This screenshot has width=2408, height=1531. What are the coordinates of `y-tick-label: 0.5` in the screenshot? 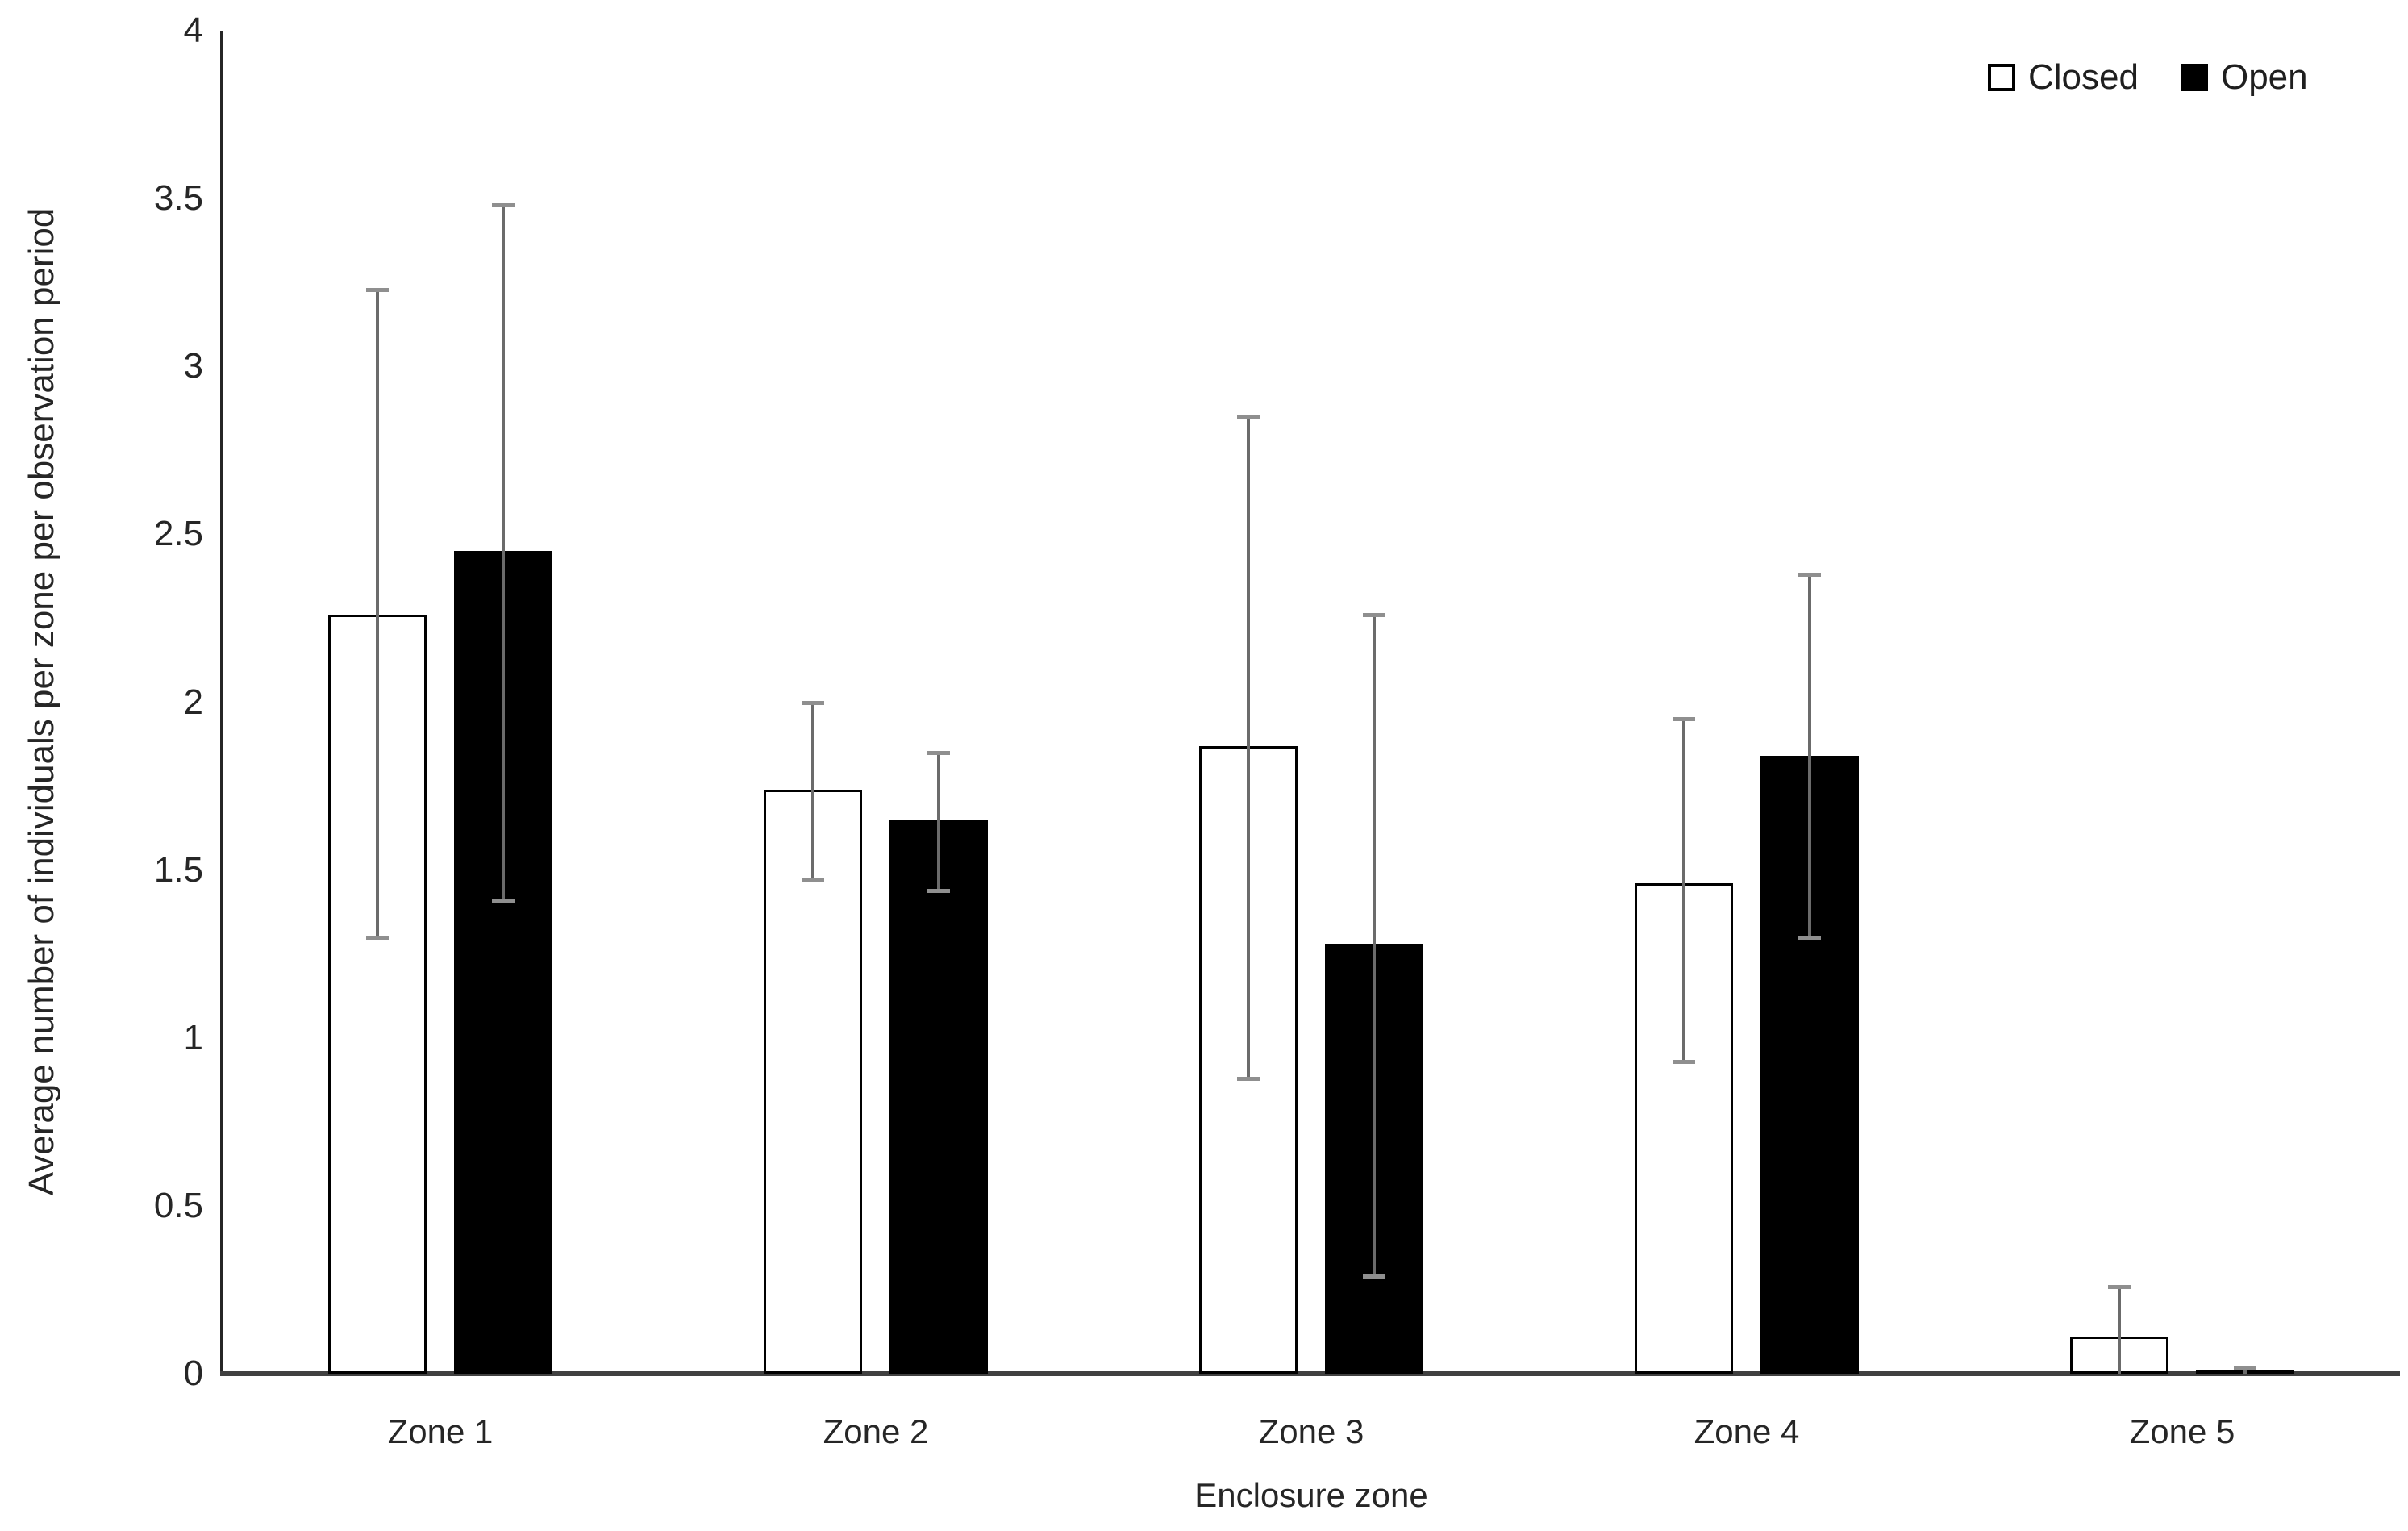 It's located at (178, 1205).